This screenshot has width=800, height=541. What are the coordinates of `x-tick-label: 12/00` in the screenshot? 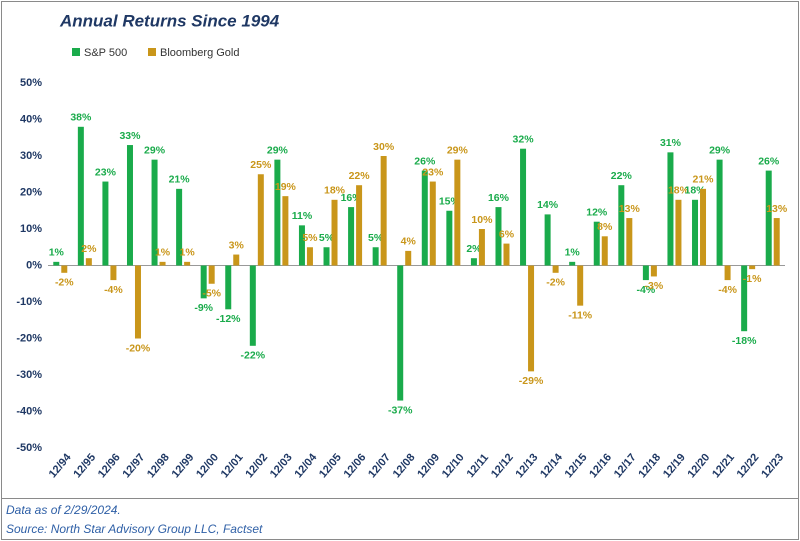 It's located at (207, 466).